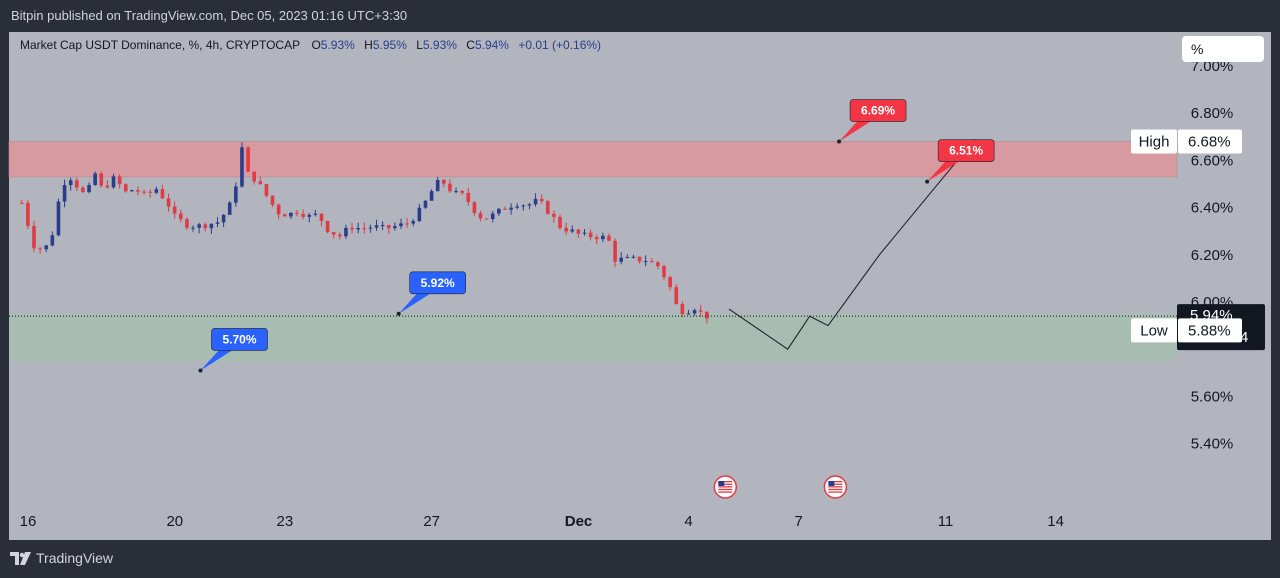  Describe the element at coordinates (1055, 521) in the screenshot. I see `x-tick-label: 14` at that location.